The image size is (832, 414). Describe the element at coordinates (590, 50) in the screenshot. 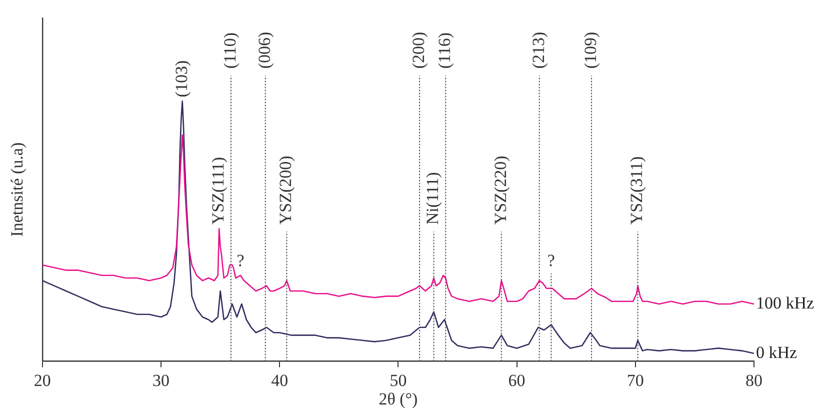

I see `annotation: (109)` at that location.